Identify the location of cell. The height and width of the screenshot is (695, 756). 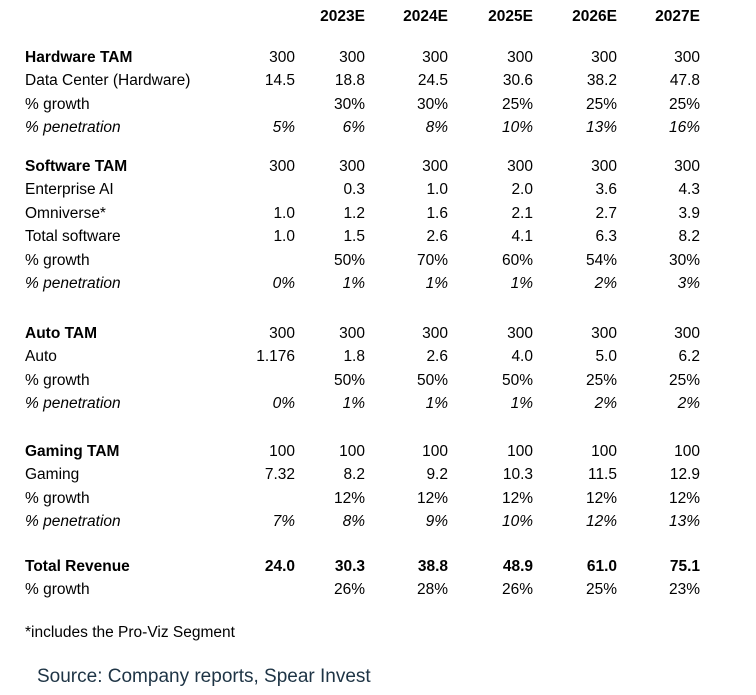
(262, 591).